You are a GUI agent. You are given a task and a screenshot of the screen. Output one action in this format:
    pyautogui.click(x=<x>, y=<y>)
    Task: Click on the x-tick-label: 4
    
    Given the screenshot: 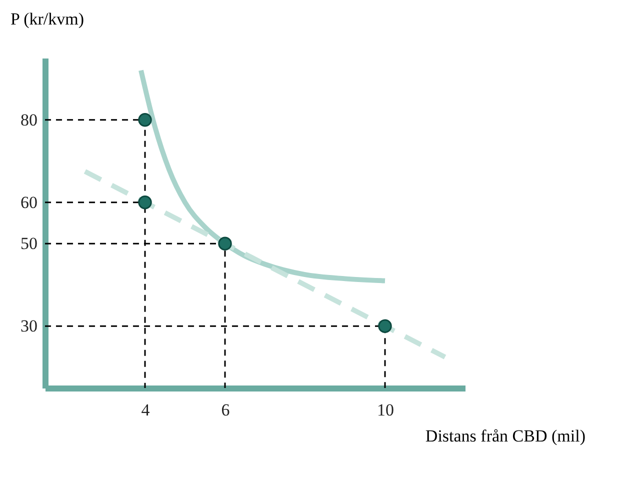 What is the action you would take?
    pyautogui.click(x=145, y=410)
    